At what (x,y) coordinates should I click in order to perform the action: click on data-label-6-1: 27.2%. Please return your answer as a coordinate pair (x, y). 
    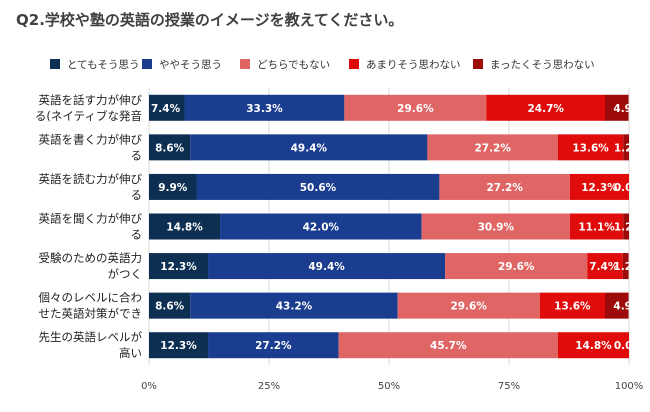
    Looking at the image, I should click on (273, 346).